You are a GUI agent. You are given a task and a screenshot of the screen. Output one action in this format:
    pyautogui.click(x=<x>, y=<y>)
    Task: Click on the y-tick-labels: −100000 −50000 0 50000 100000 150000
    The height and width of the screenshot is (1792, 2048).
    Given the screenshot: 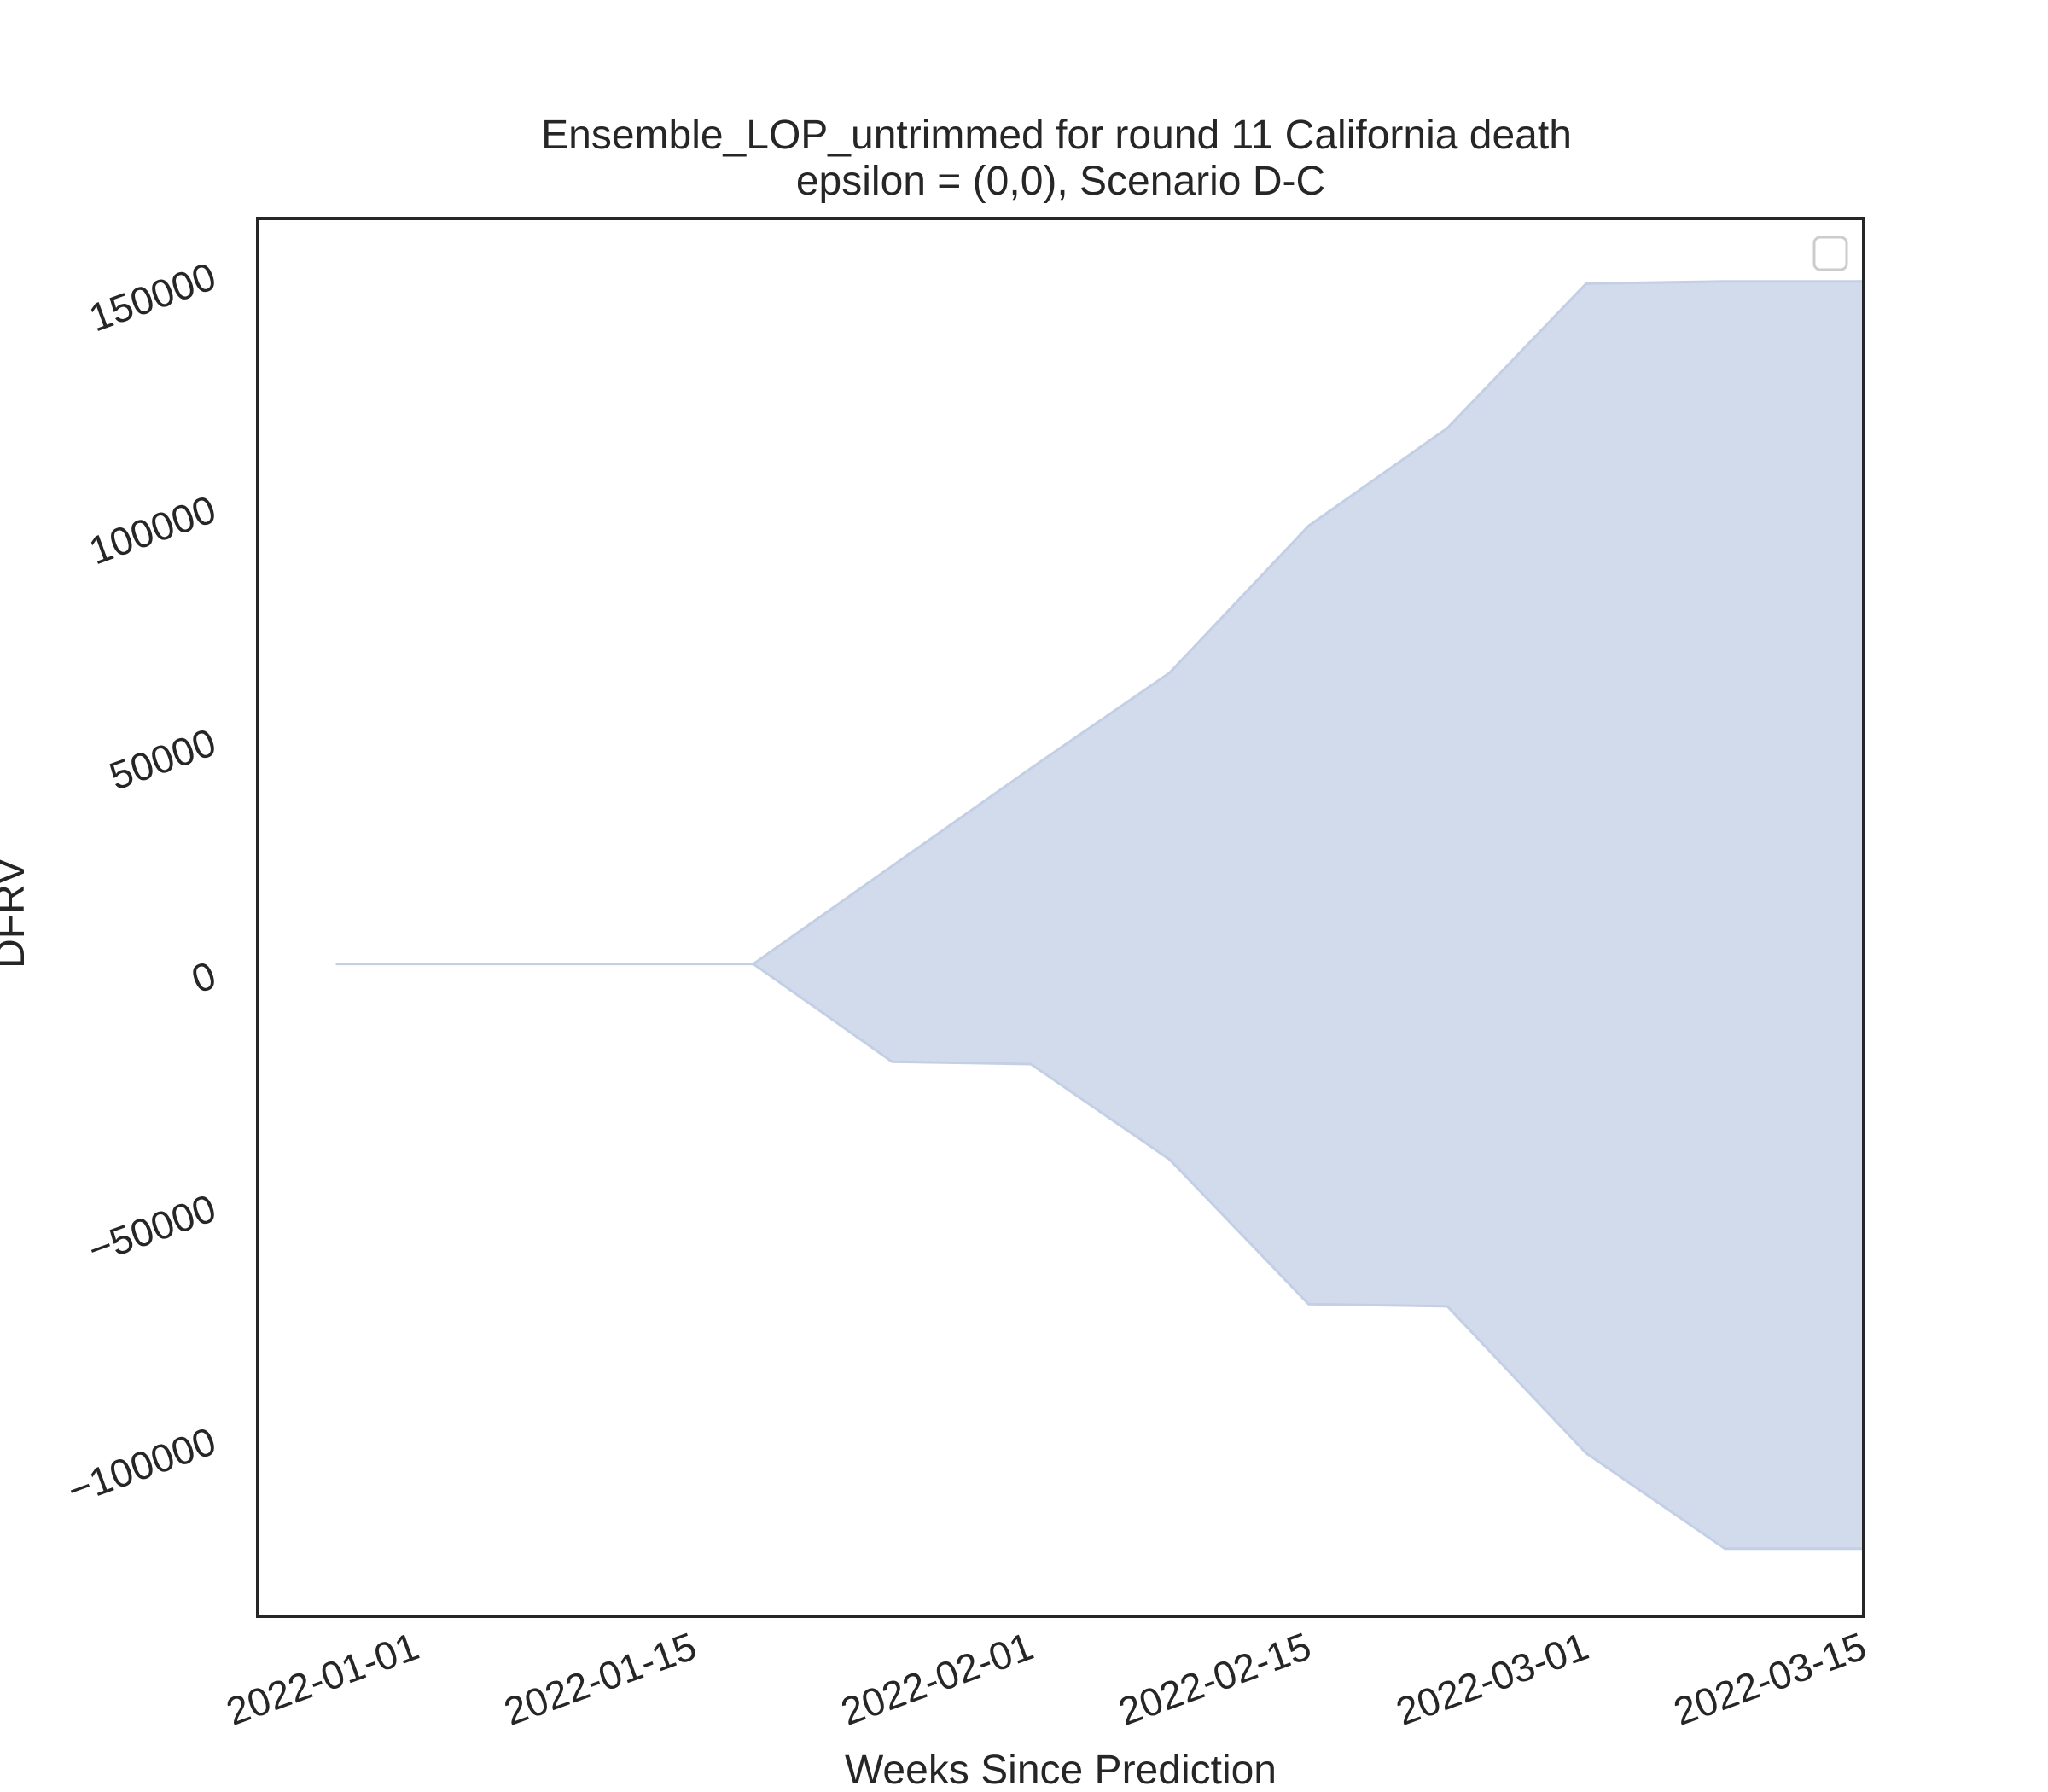 What is the action you would take?
    pyautogui.click(x=141, y=883)
    